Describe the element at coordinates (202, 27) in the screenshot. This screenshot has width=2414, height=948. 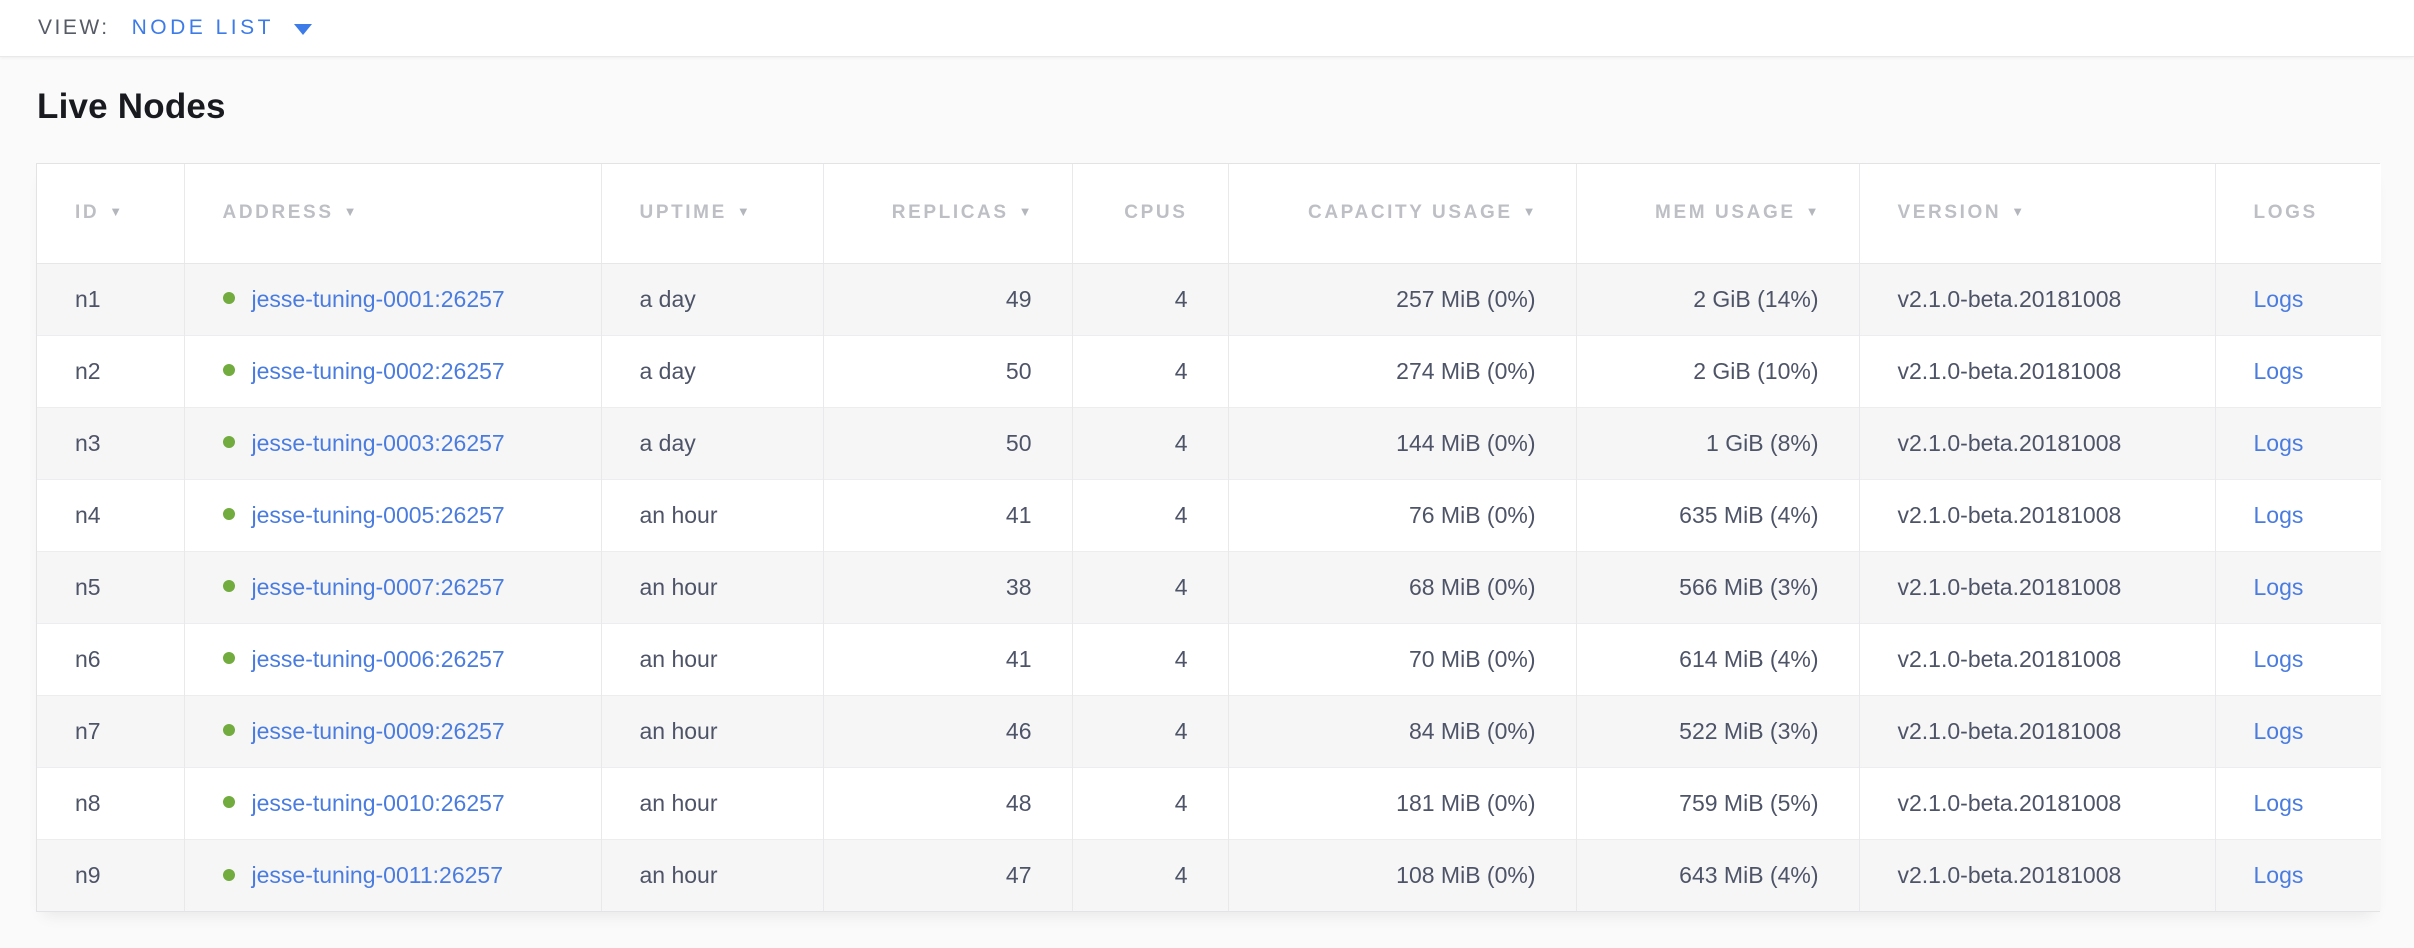
I see `view-dropdown-value: NODE LIST` at that location.